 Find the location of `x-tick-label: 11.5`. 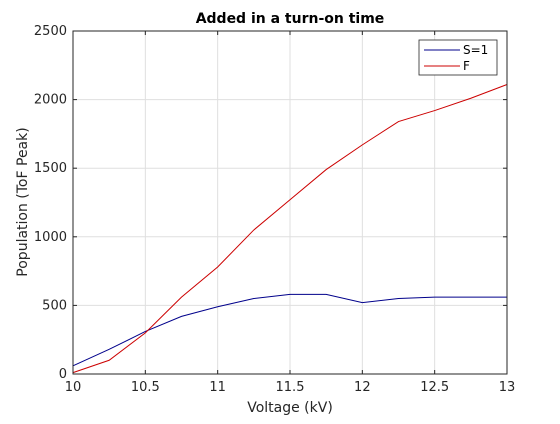

x-tick-label: 11.5 is located at coordinates (290, 387).